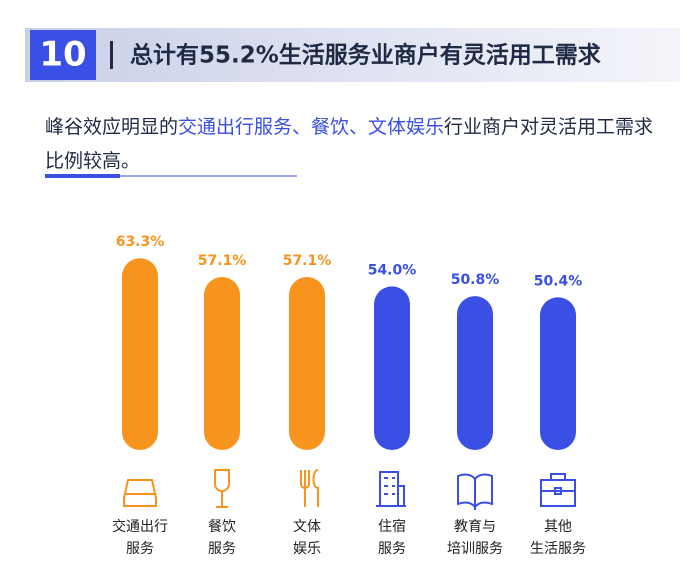 The image size is (700, 585). I want to click on badge-bg, so click(63, 55).